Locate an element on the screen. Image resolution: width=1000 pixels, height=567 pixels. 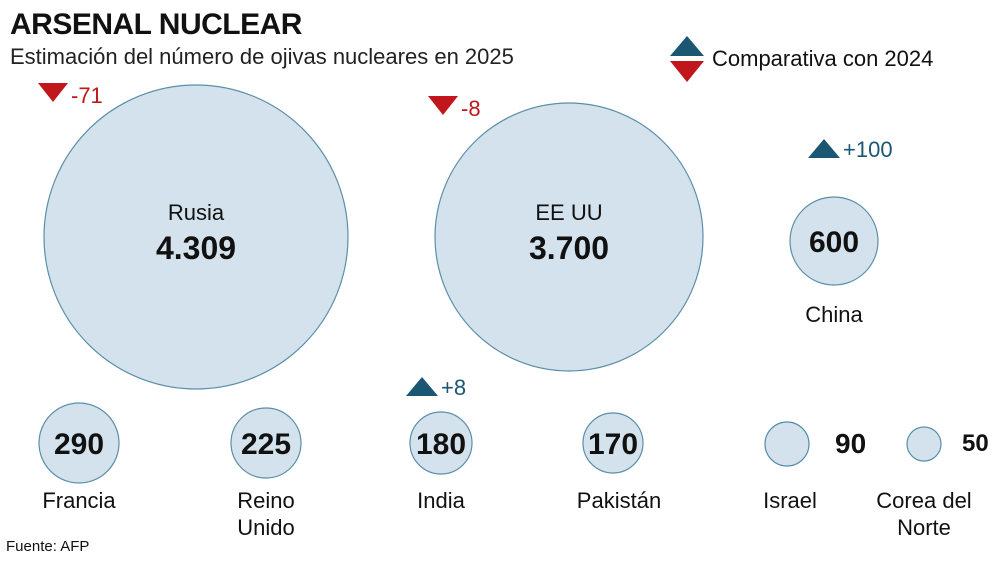
value-label: 290 is located at coordinates (79, 444).